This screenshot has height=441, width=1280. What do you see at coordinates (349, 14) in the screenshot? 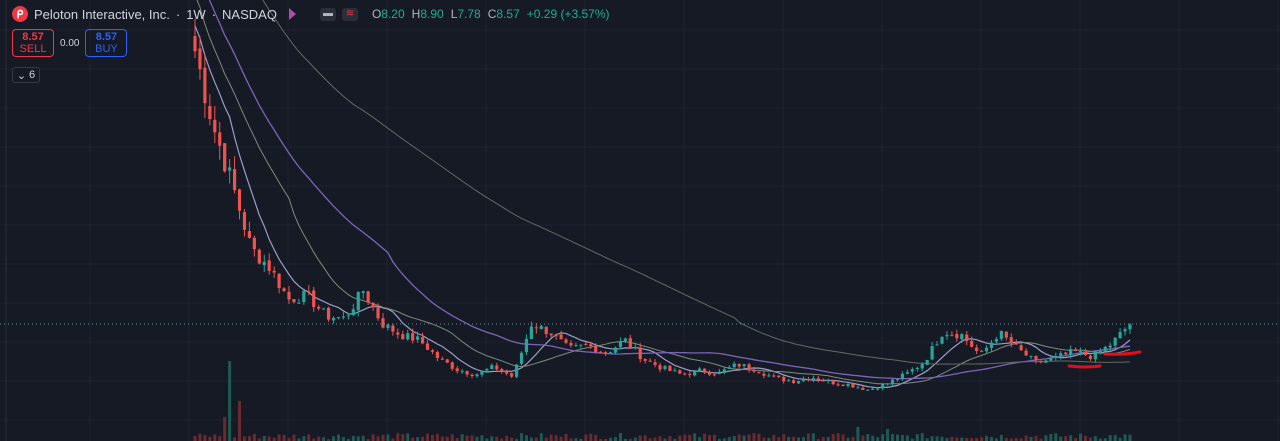
I see `drawings-icon: ≋` at bounding box center [349, 14].